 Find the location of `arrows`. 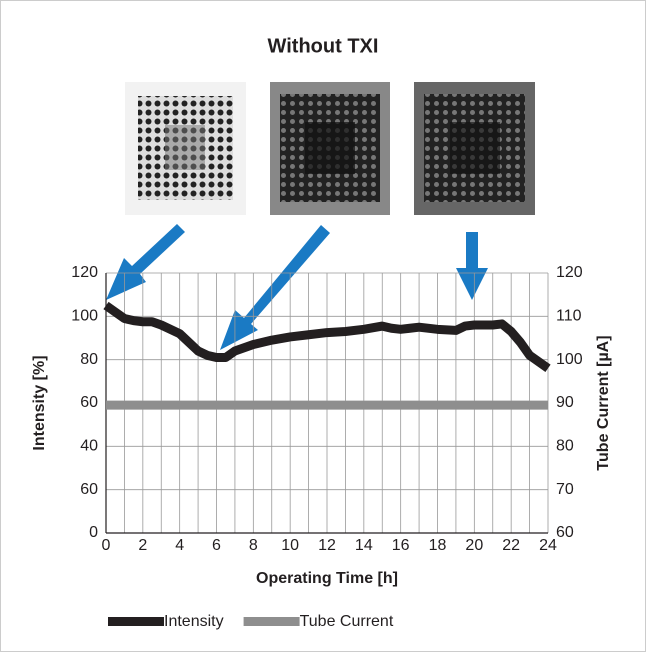

arrows is located at coordinates (297, 287).